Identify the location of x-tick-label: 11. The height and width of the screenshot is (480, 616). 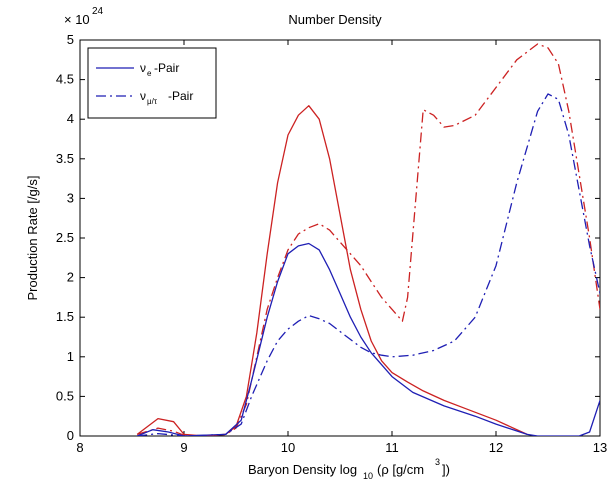
(392, 447).